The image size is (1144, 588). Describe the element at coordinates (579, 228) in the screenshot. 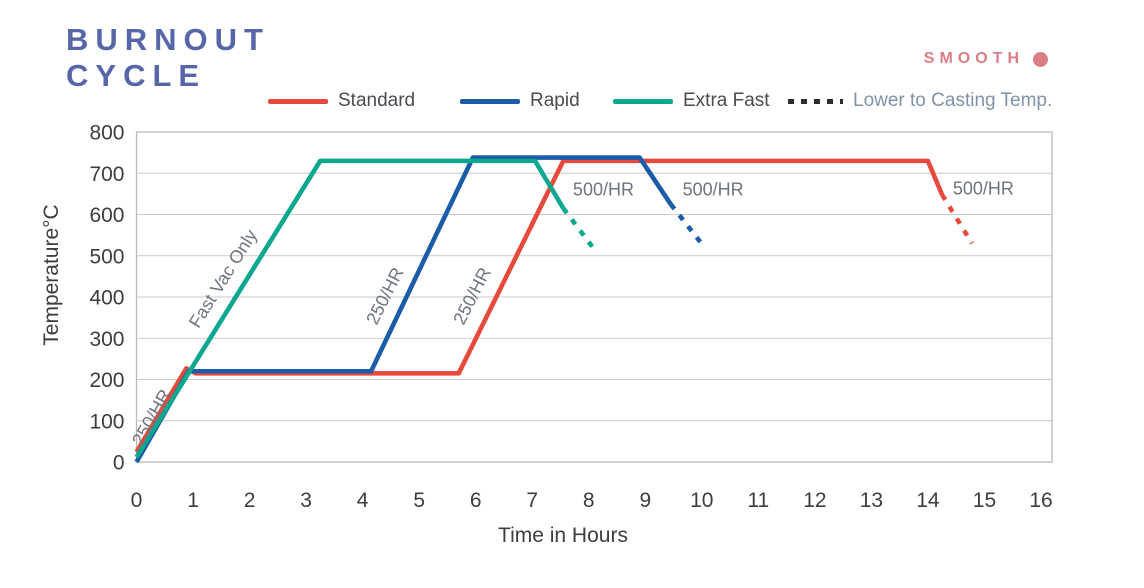

I see `series-dashed-tail-extra-fast` at that location.